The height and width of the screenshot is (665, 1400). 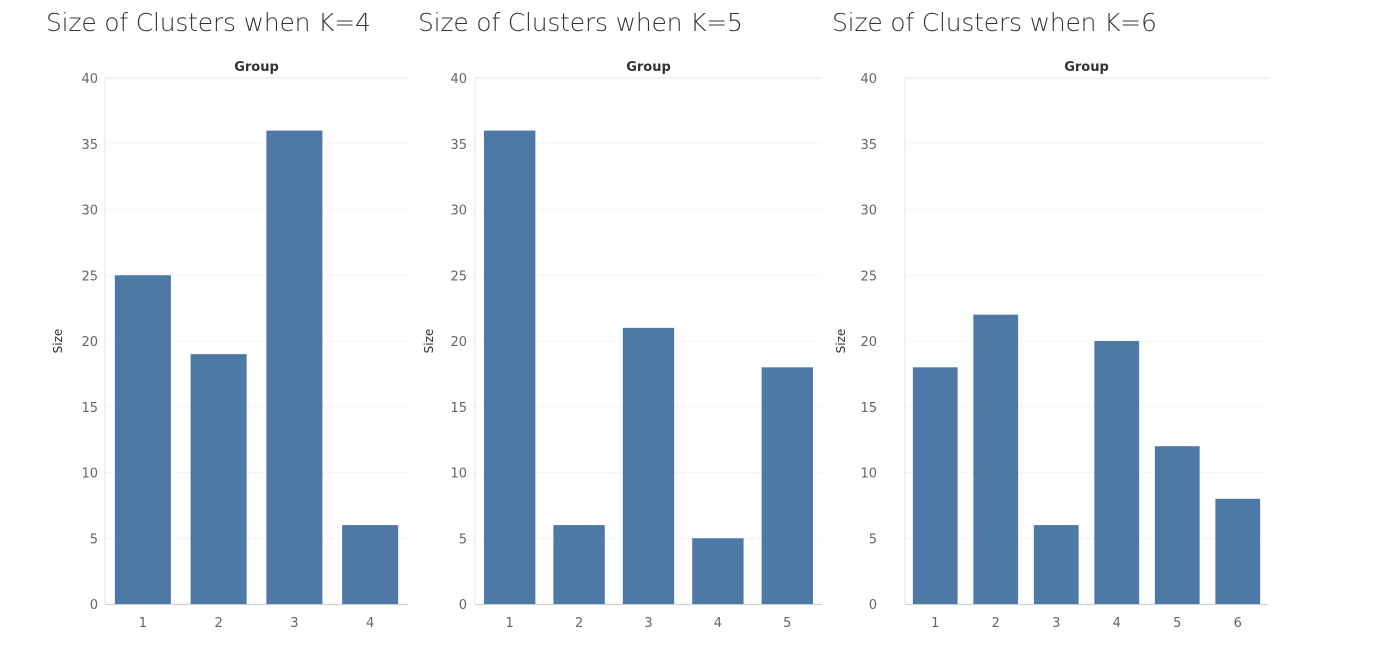 I want to click on chart-title-k5: Size of Clusters when K=5, so click(x=580, y=22).